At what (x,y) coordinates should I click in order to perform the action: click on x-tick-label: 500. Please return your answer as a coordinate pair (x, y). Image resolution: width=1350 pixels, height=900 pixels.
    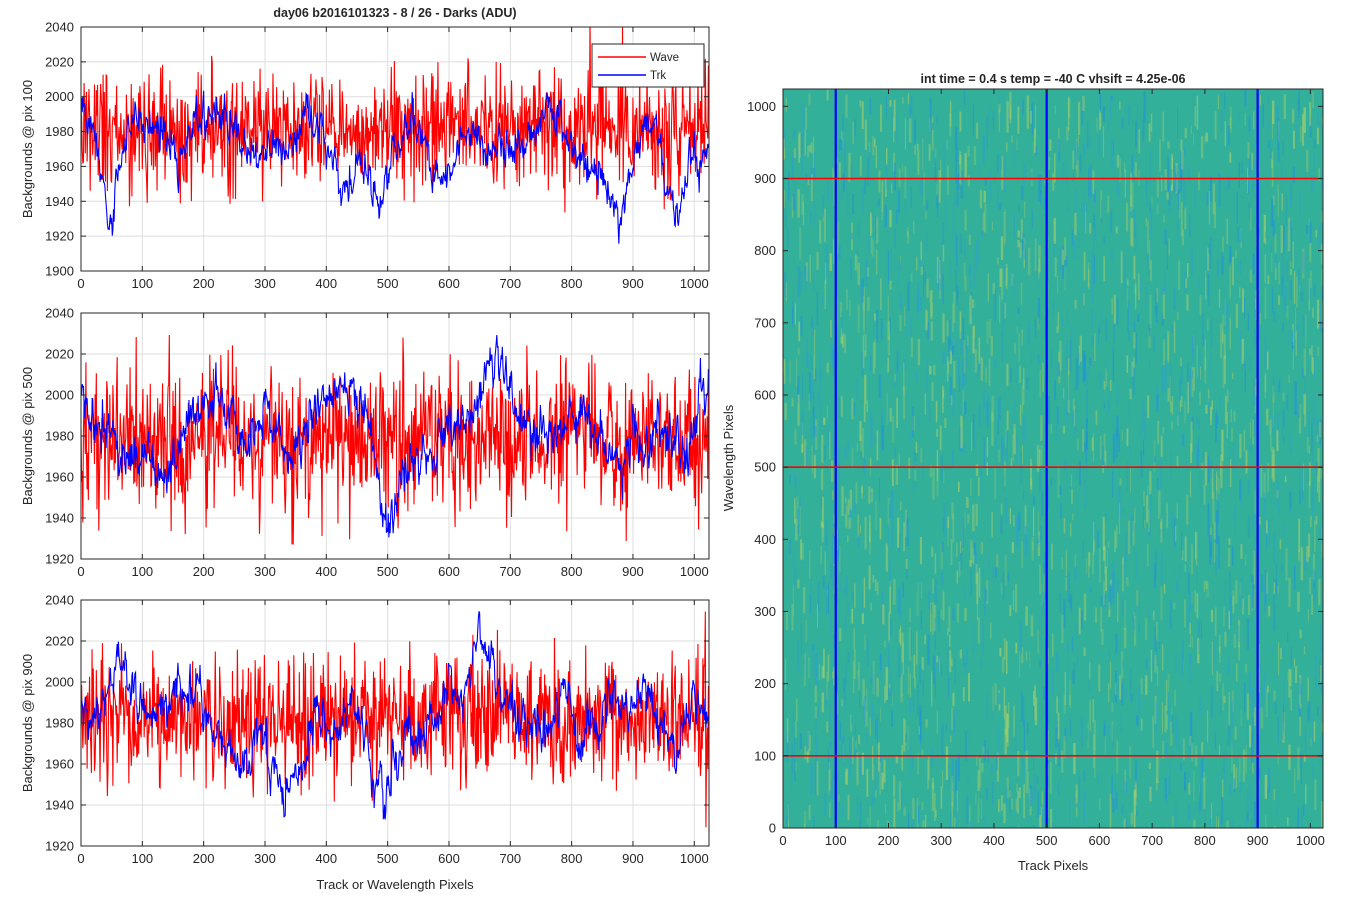
    Looking at the image, I should click on (388, 571).